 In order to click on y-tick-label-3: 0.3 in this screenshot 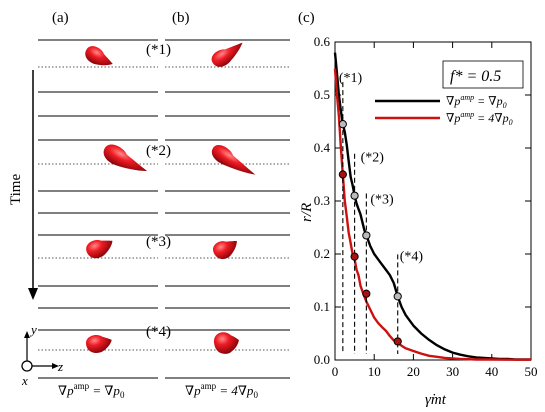, I will do `click(322, 200)`.